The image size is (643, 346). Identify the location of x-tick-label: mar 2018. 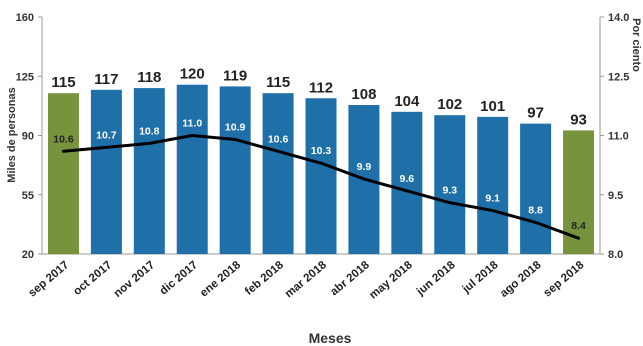
(306, 280).